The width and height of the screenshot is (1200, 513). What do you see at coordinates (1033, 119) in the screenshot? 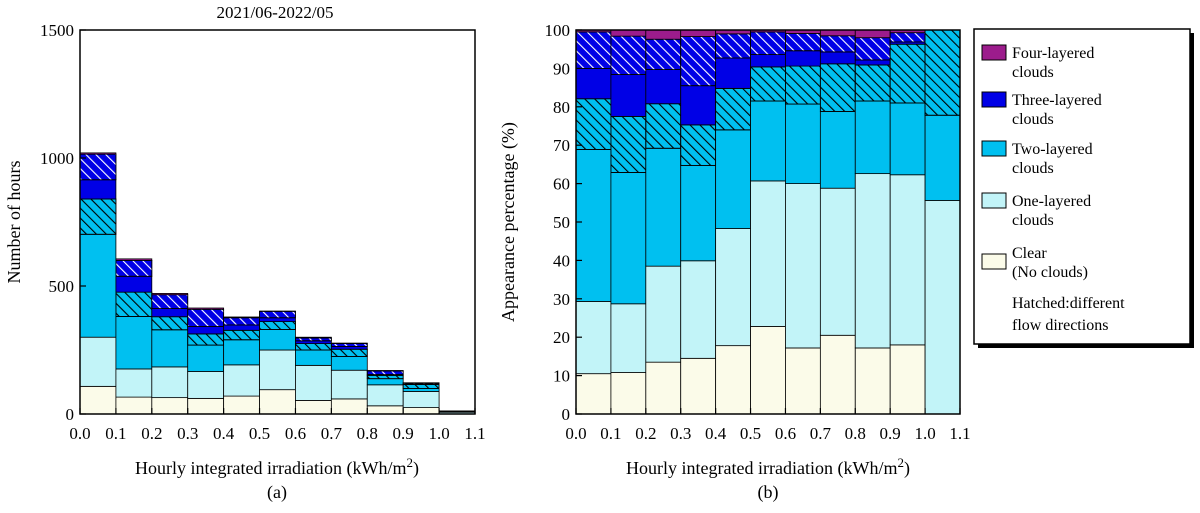
I see `legend-label-three-2: clouds` at bounding box center [1033, 119].